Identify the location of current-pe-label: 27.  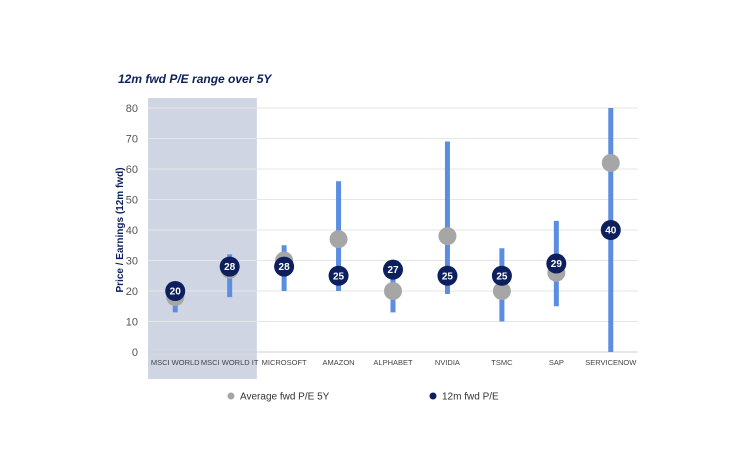
(393, 270).